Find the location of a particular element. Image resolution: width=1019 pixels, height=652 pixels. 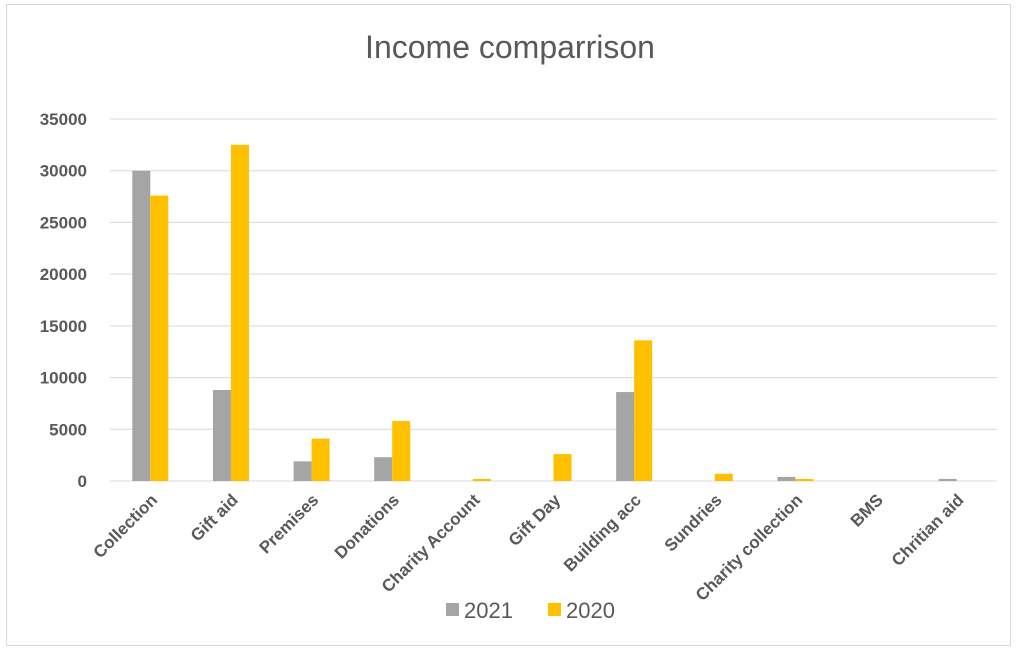

y-tick-label: 35000 is located at coordinates (63, 119).